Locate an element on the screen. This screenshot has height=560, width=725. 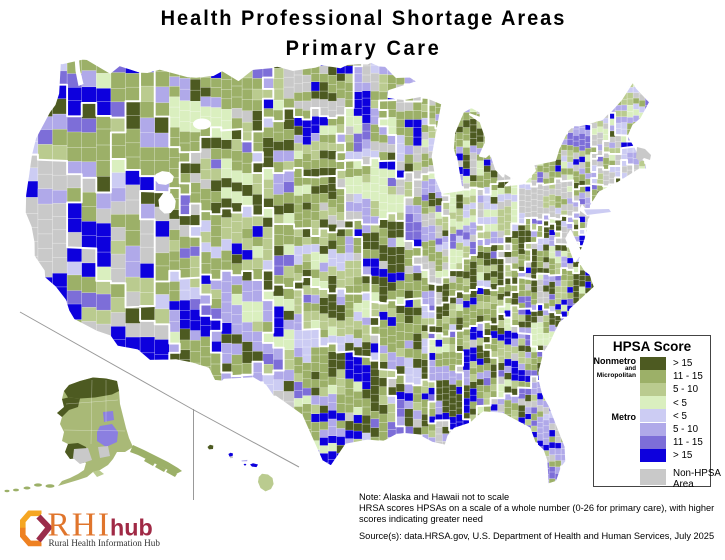
svg-text: RHI is located at coordinates (79, 525).